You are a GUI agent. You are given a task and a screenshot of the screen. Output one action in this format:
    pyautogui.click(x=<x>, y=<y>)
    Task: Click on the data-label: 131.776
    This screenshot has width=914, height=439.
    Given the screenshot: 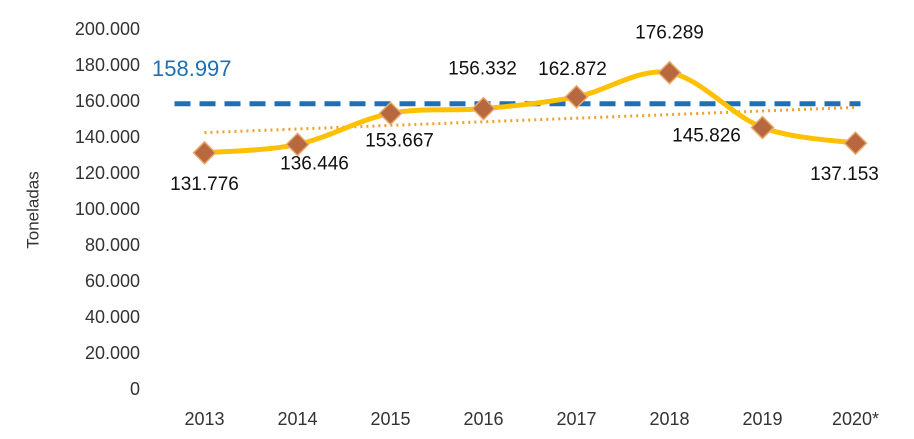 What is the action you would take?
    pyautogui.click(x=204, y=184)
    